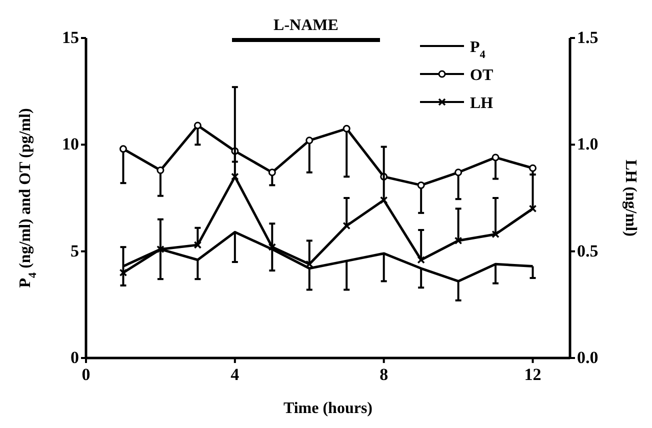 This screenshot has width=652, height=428. Describe the element at coordinates (70, 37) in the screenshot. I see `y-tick-label: 15` at that location.